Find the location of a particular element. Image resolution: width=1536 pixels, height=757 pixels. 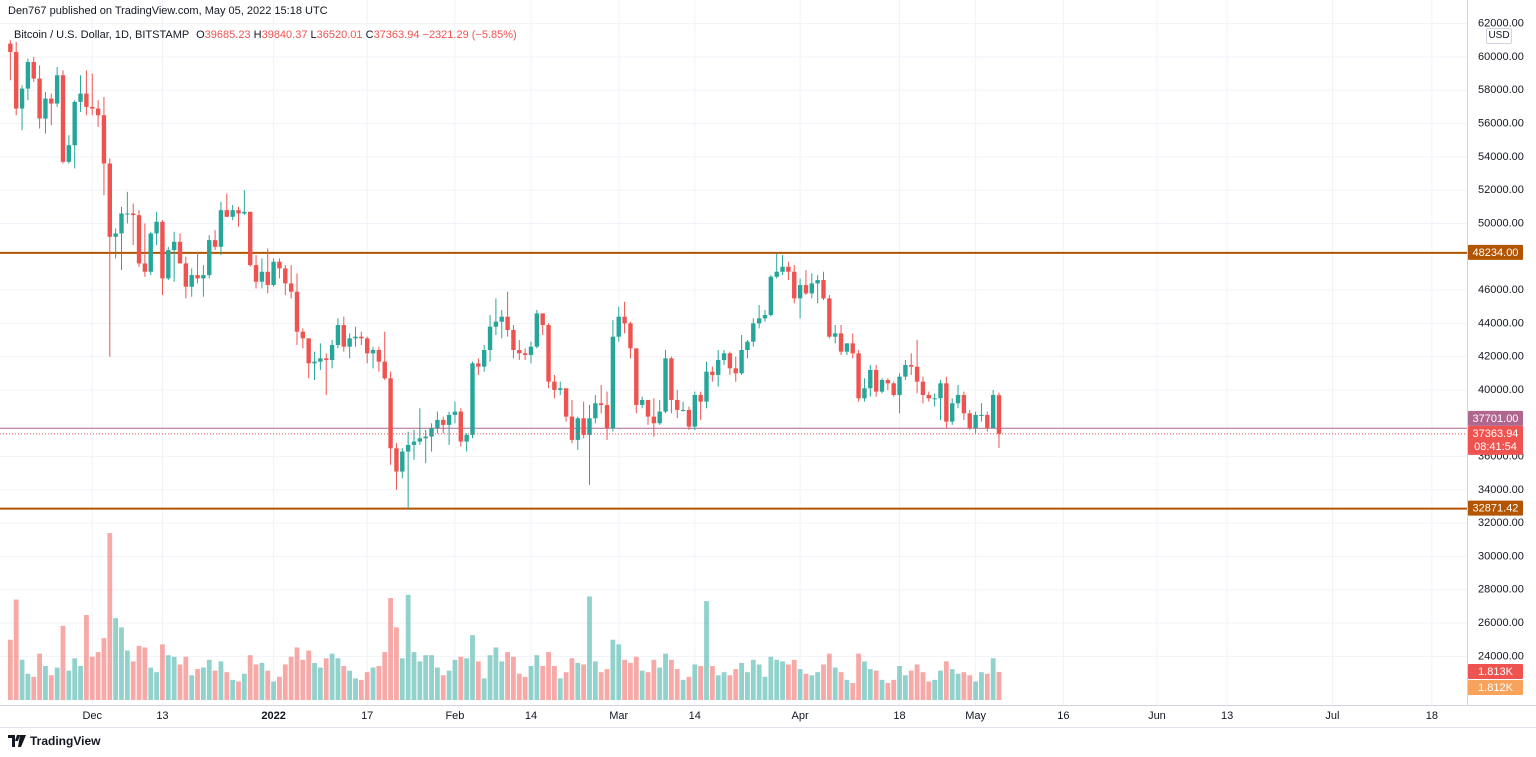

level-badge-bg is located at coordinates (1495, 252).